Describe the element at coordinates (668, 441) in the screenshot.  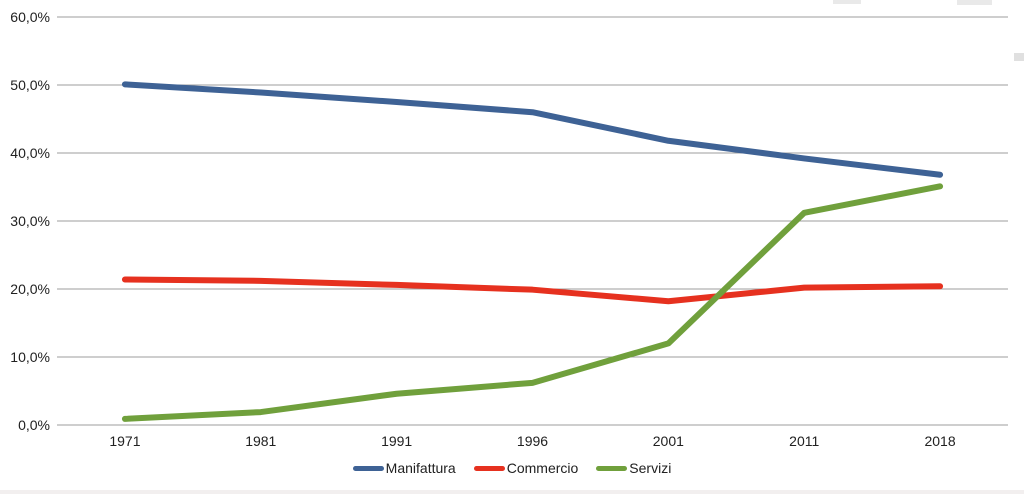
I see `x-axis-label: 2001` at that location.